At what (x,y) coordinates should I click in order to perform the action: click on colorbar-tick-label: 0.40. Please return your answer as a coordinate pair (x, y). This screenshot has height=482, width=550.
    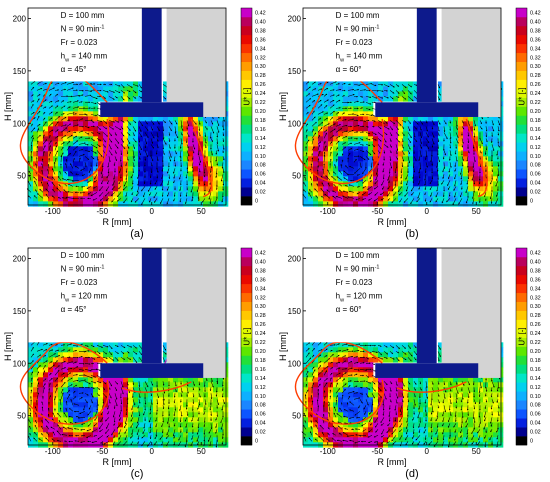
    Looking at the image, I should click on (260, 22).